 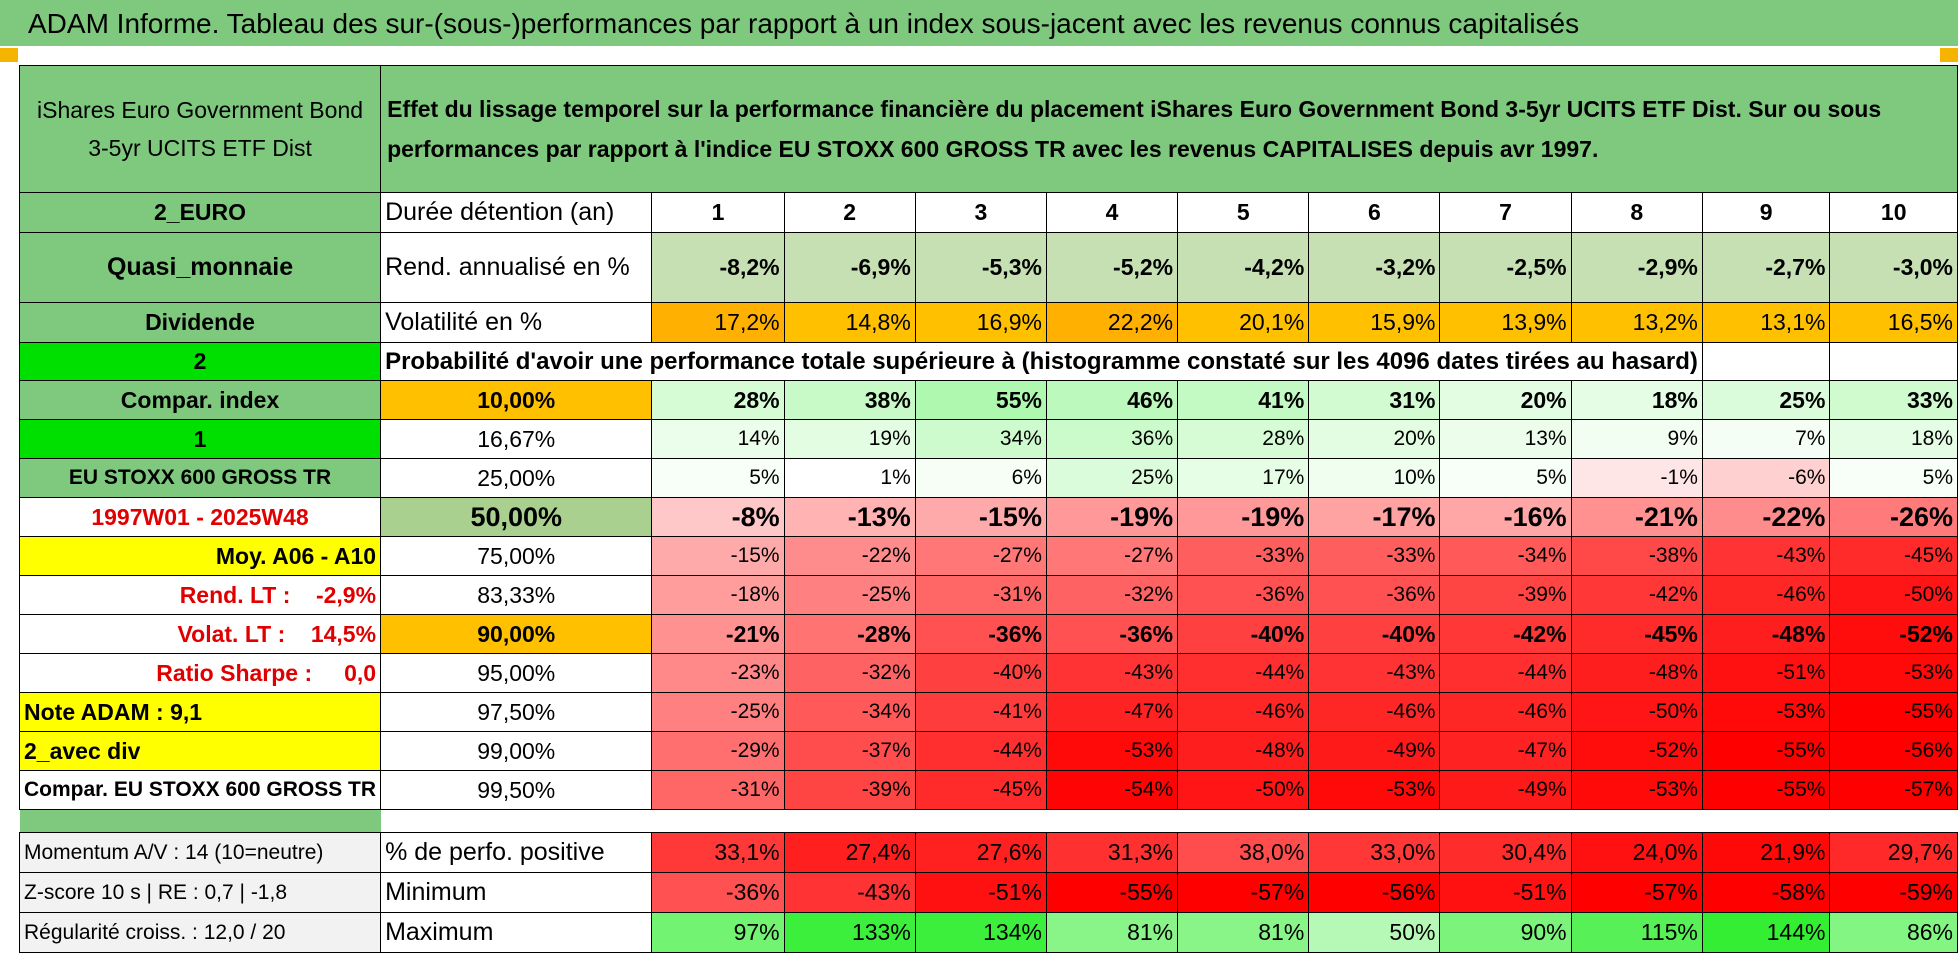 What do you see at coordinates (718, 556) in the screenshot?
I see `percentile-value: -15%` at bounding box center [718, 556].